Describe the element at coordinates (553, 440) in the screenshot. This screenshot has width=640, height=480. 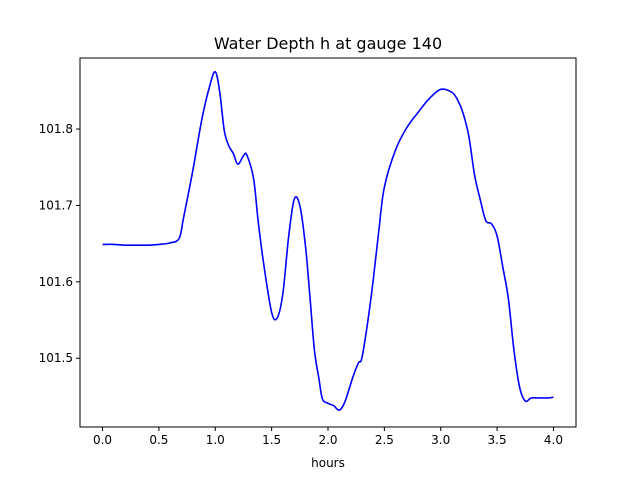
I see `x-tick-label: 4.0` at that location.